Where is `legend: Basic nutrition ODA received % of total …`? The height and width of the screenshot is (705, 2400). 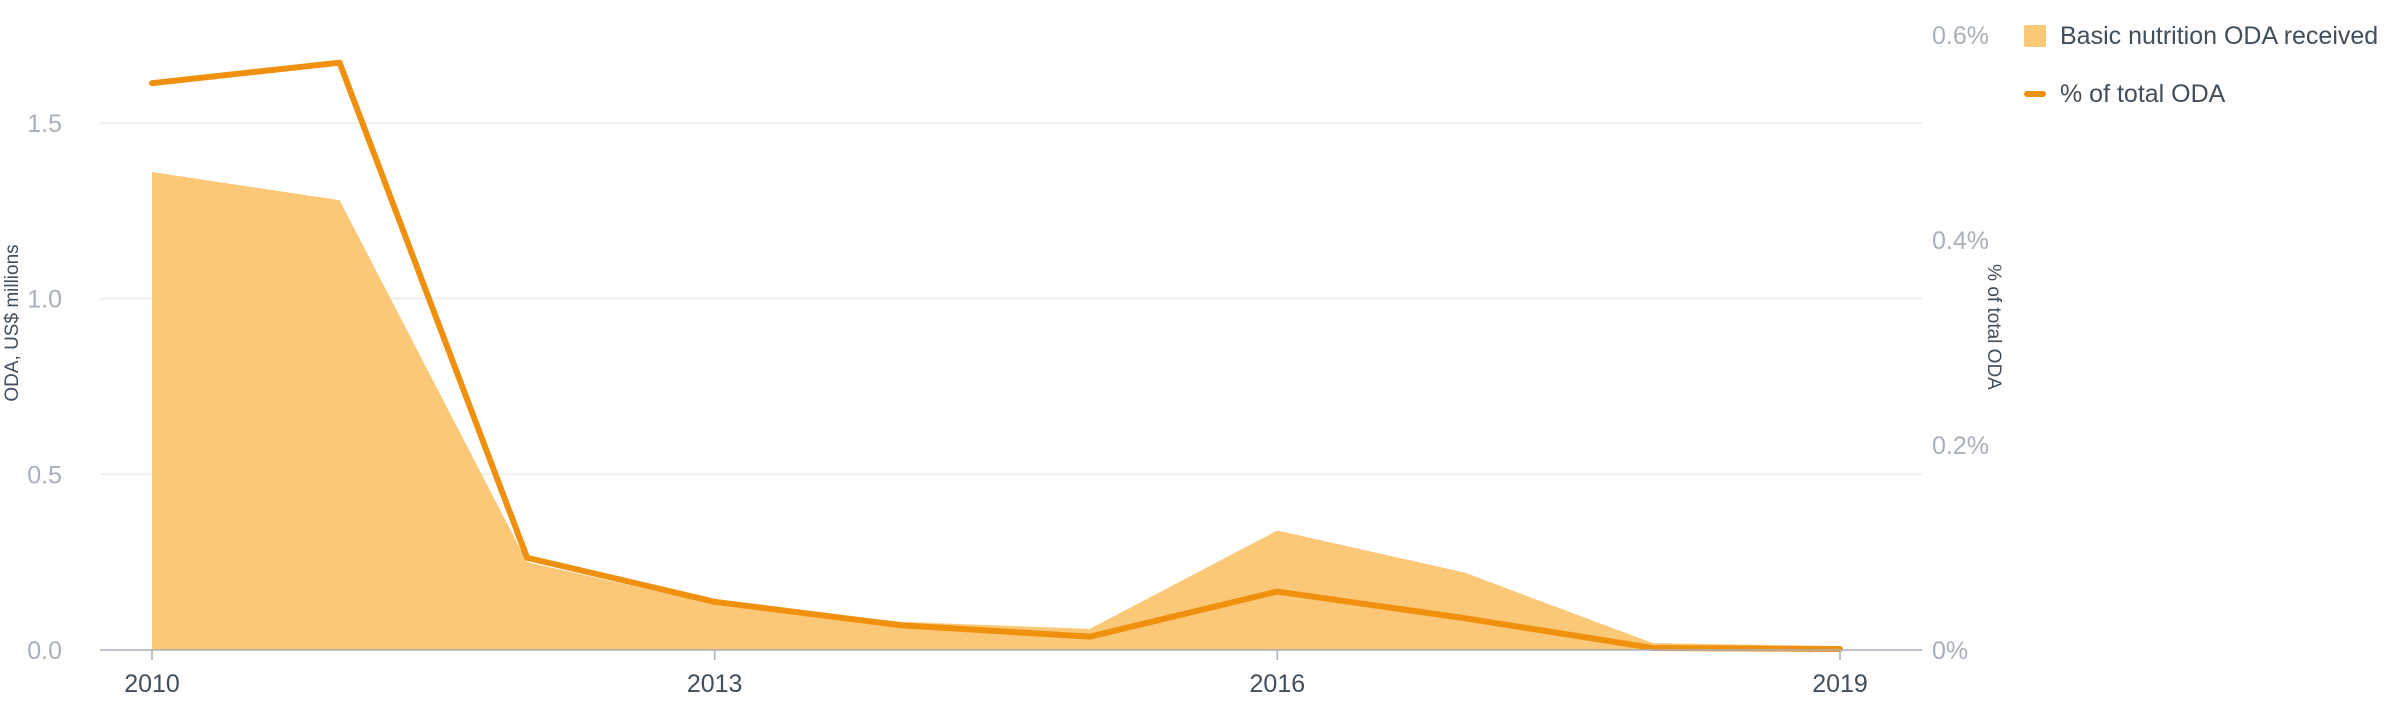
legend: Basic nutrition ODA received % of total … is located at coordinates (2201, 76).